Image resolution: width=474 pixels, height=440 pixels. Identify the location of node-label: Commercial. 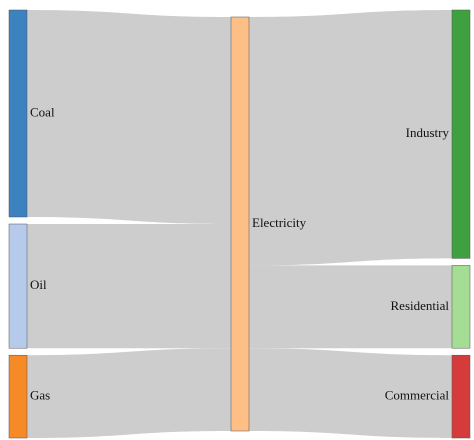
(417, 395).